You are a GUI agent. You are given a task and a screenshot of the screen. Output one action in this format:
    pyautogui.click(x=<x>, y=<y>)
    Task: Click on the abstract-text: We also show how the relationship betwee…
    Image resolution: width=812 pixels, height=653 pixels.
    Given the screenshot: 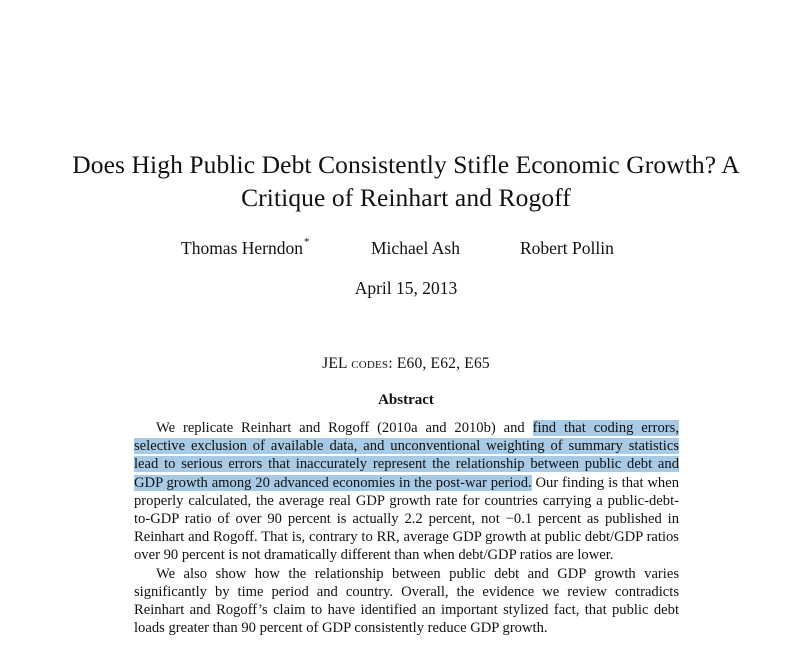 What is the action you would take?
    pyautogui.click(x=406, y=601)
    